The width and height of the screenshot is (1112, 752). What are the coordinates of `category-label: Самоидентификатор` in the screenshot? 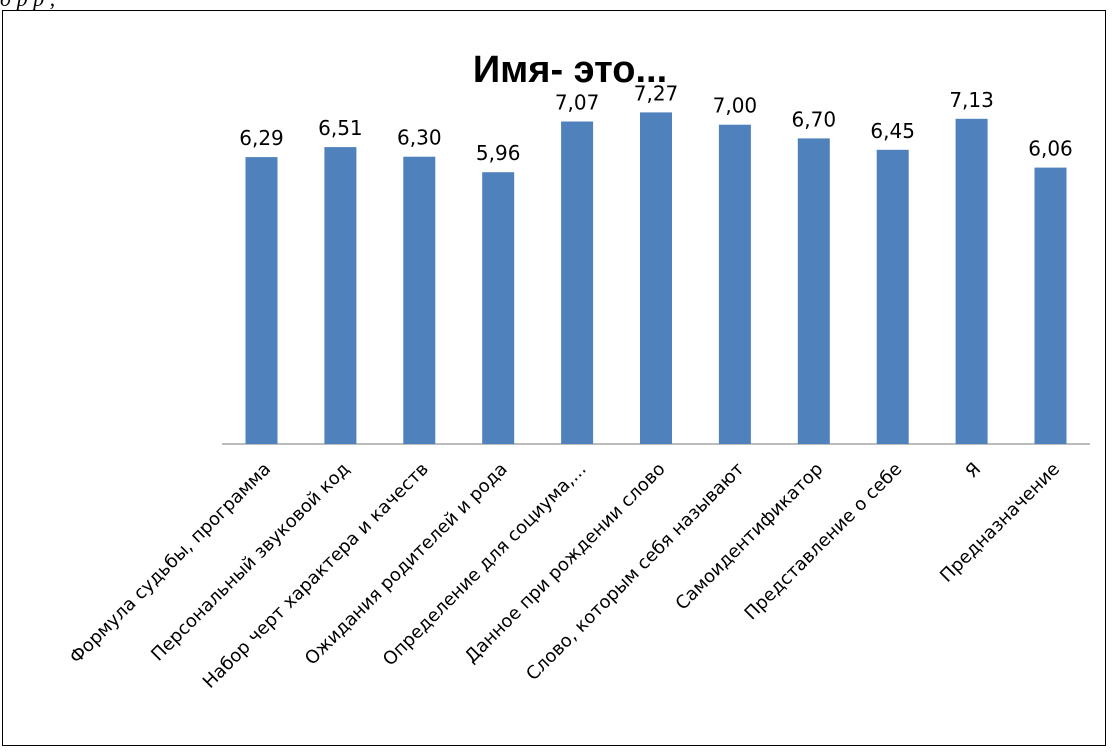 It's located at (750, 537).